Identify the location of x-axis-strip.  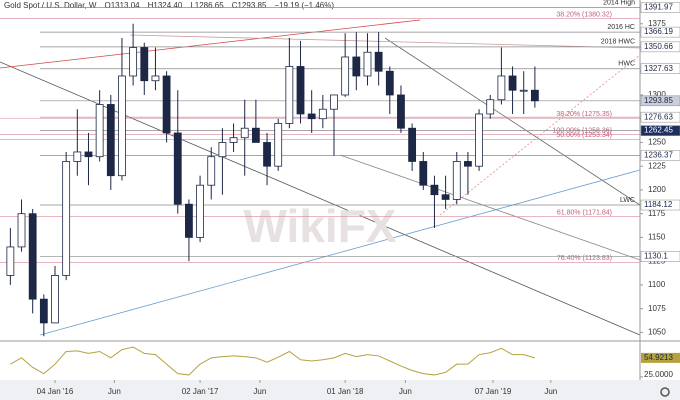
(340, 390).